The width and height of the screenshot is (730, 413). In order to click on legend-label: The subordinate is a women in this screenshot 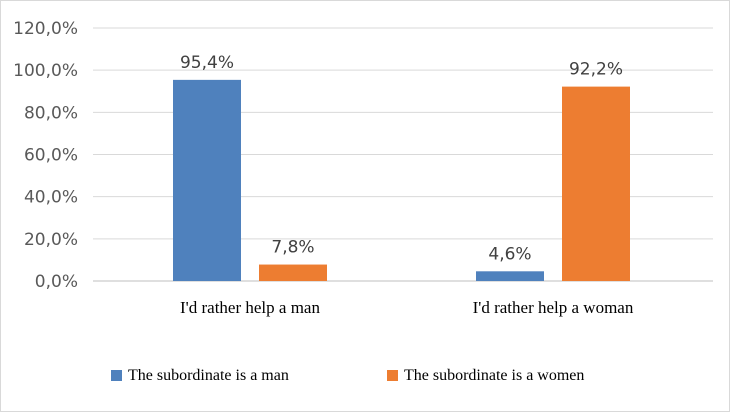, I will do `click(494, 375)`.